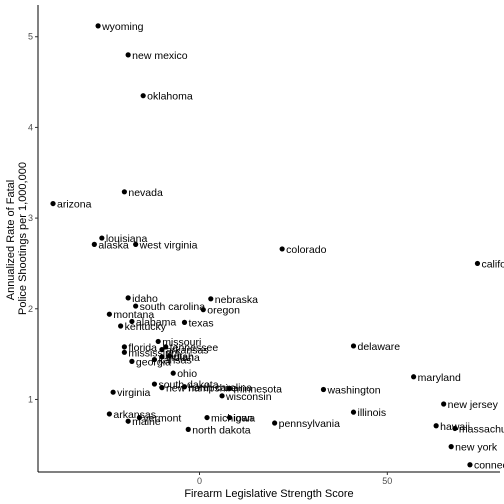  I want to click on point-label: hawaii, so click(455, 427).